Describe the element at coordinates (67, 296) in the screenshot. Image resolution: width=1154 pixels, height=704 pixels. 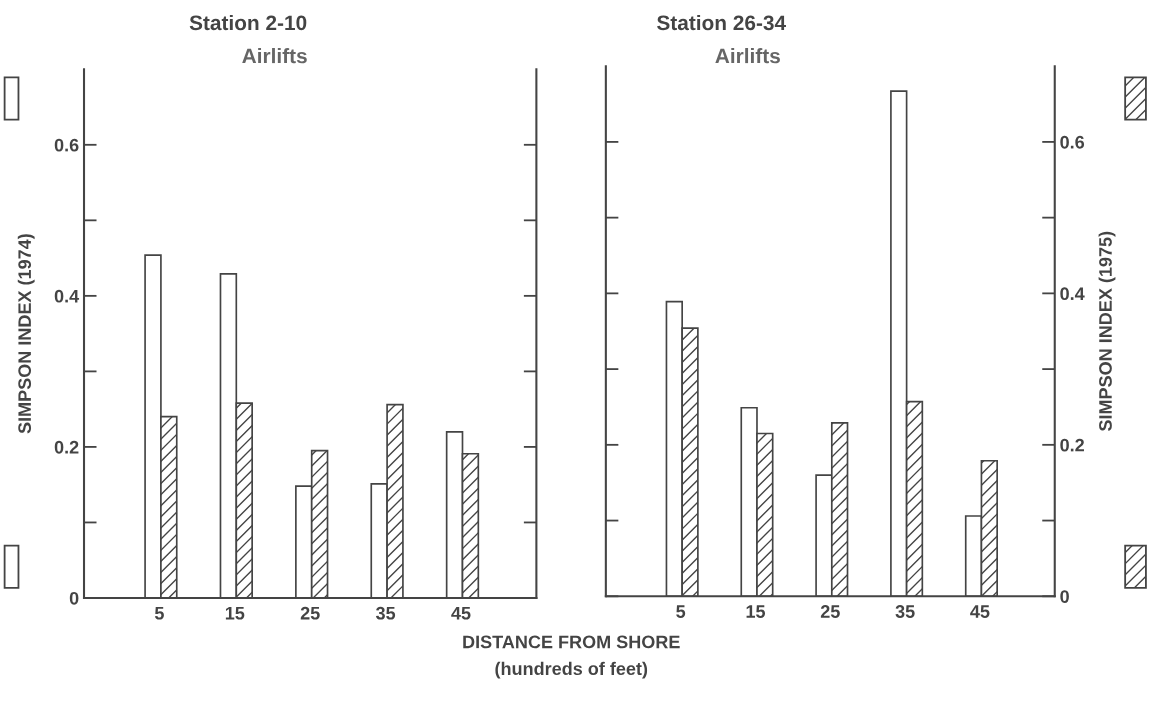
I see `y-tick-label: 0.4` at that location.